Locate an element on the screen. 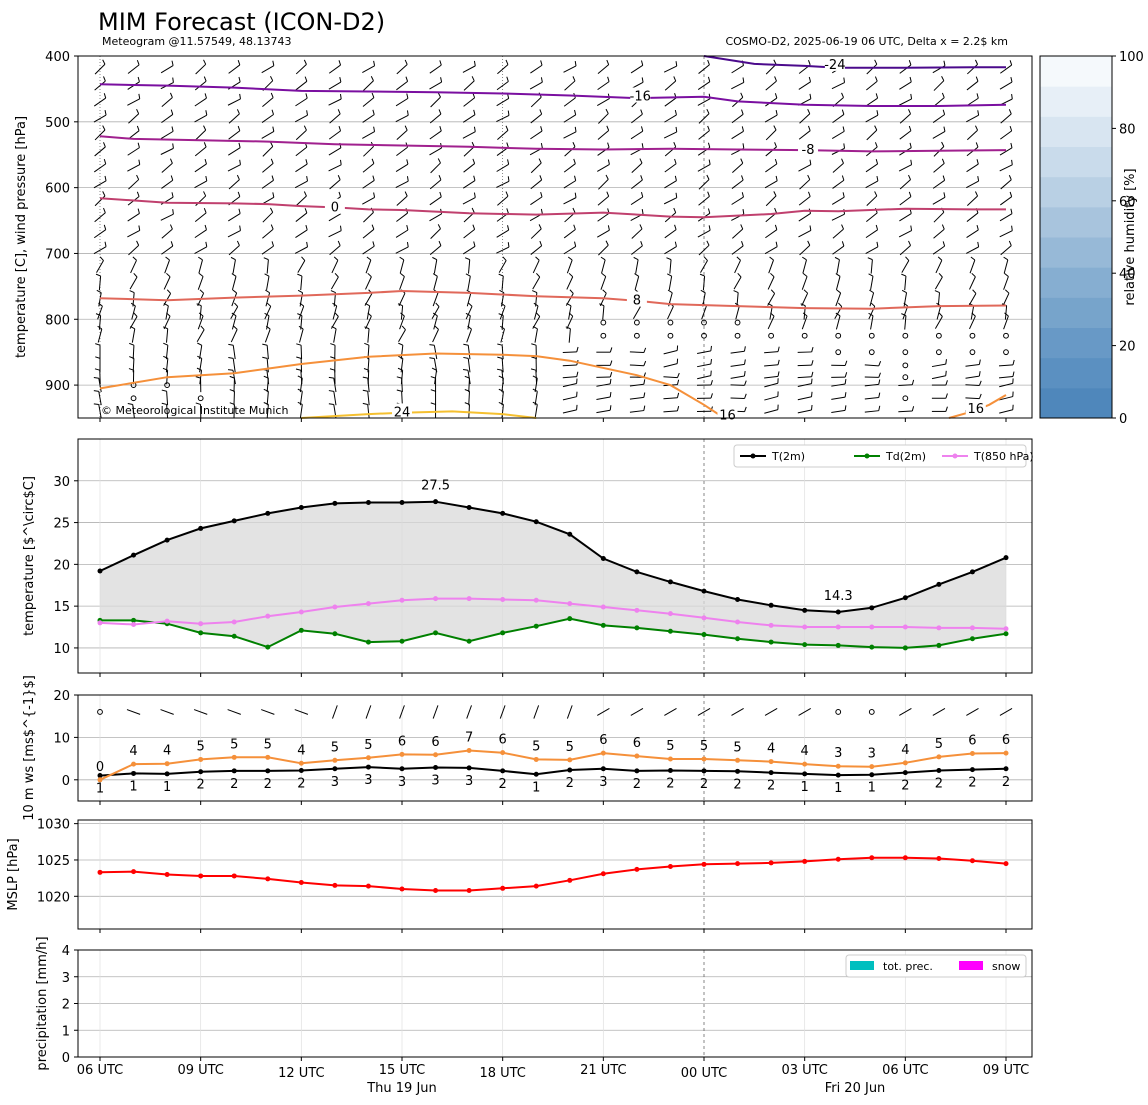 The image size is (1148, 1105). isotherm-label: 8 is located at coordinates (637, 301).